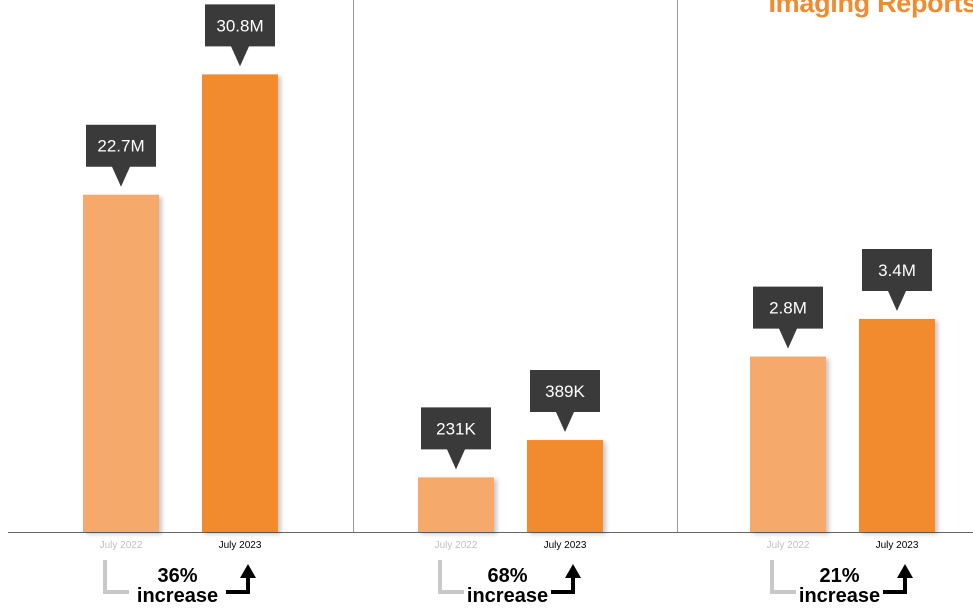 The height and width of the screenshot is (610, 973). Describe the element at coordinates (121, 545) in the screenshot. I see `x-tick-label-1-1: July 2022` at that location.